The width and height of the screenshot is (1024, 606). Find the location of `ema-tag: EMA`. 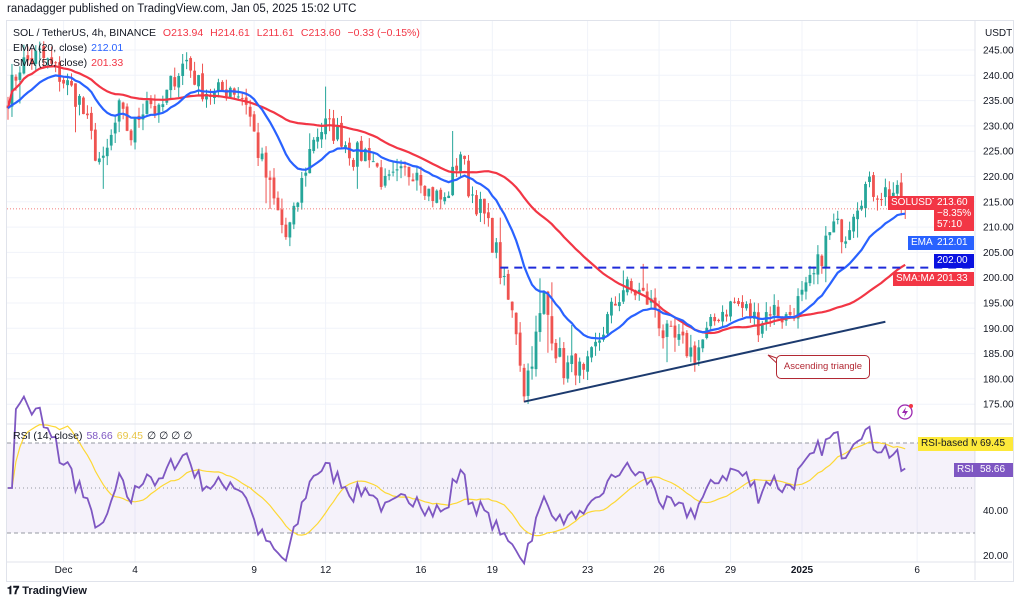

ema-tag: EMA is located at coordinates (922, 243).